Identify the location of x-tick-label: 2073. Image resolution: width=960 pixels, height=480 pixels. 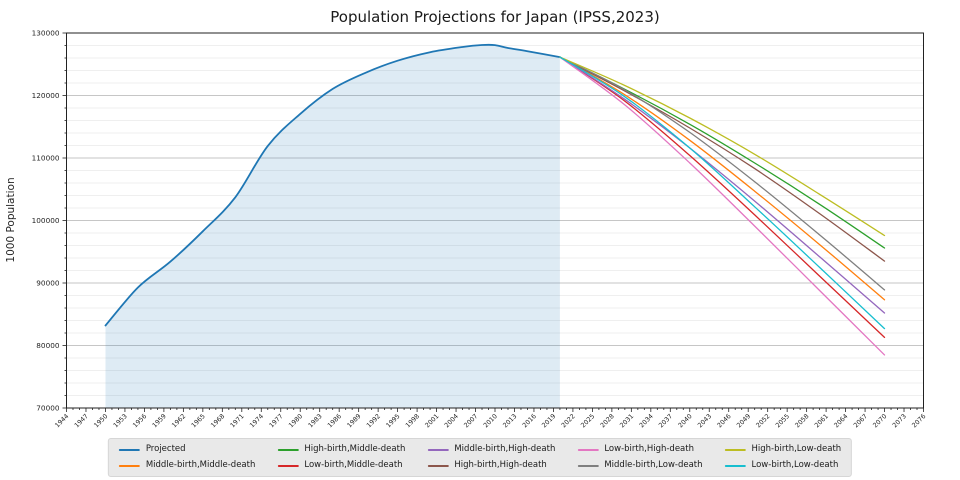
(899, 420).